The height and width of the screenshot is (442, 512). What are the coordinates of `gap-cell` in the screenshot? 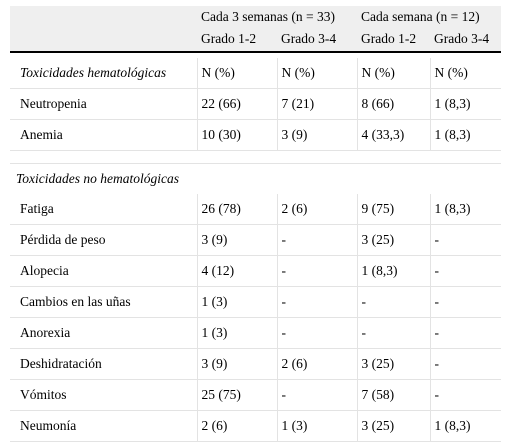 It's located at (256, 157).